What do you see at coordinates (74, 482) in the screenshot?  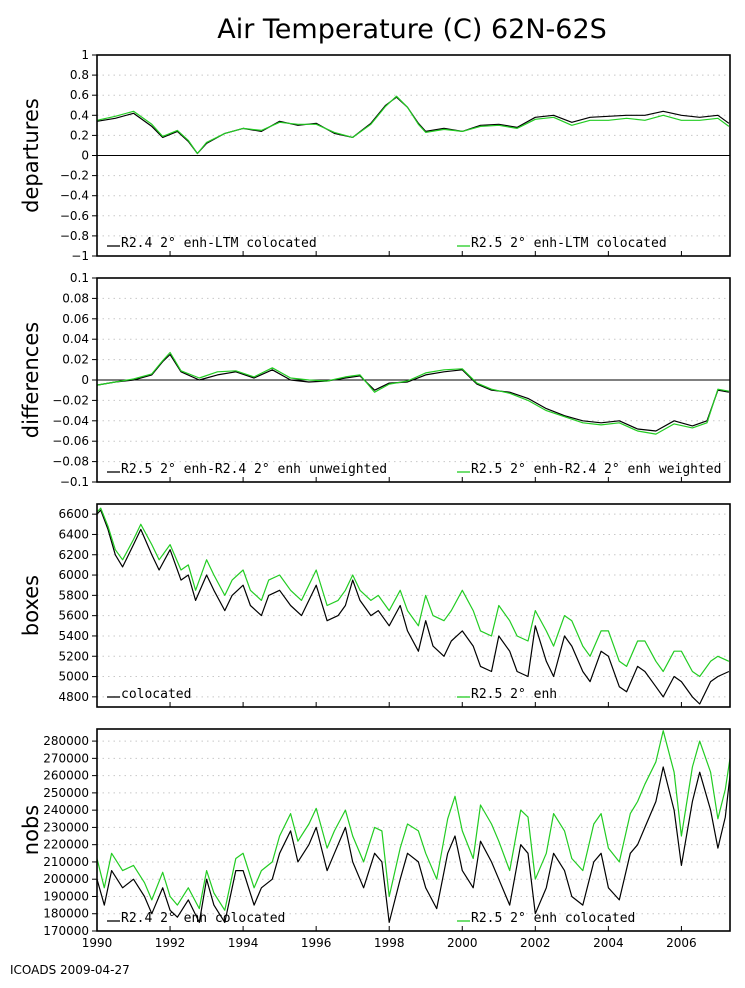 I see `differences-ytick-label: −0.1` at bounding box center [74, 482].